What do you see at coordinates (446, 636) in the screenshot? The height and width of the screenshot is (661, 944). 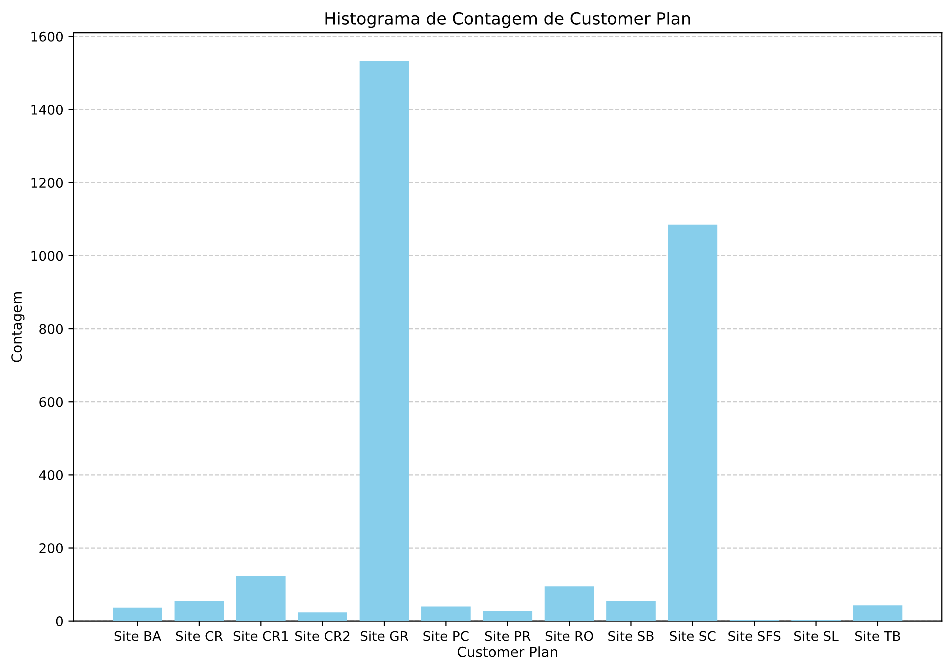 I see `x-tick-label: Site PC` at bounding box center [446, 636].